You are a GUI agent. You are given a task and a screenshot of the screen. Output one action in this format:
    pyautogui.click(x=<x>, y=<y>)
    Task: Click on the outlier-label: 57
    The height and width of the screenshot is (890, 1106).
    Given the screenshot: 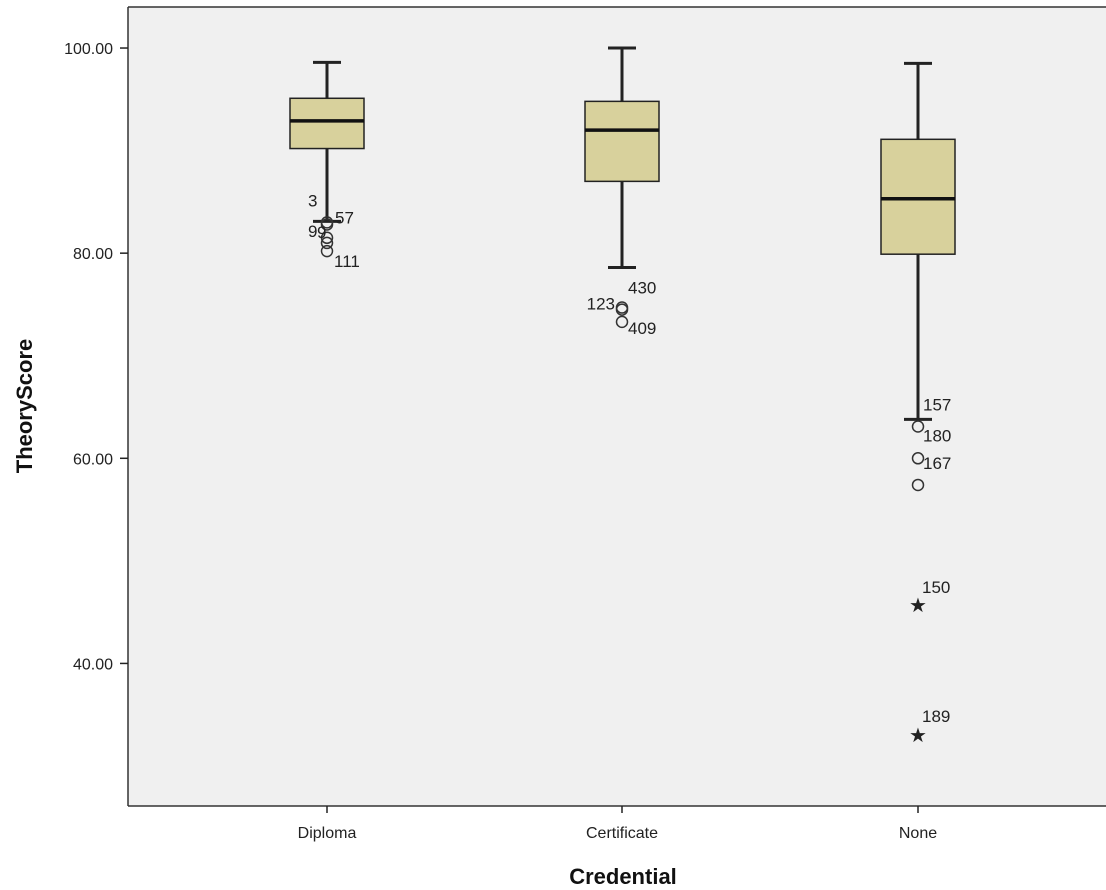 What is the action you would take?
    pyautogui.click(x=344, y=217)
    